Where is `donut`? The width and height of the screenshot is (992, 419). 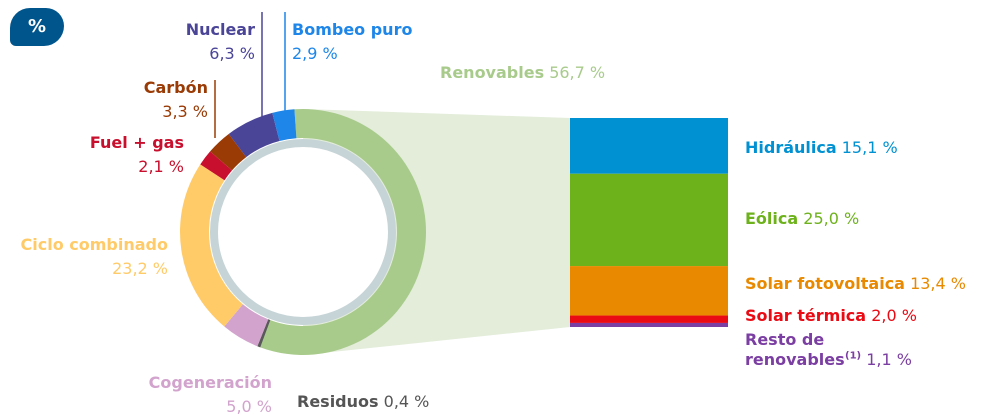
donut is located at coordinates (302, 232).